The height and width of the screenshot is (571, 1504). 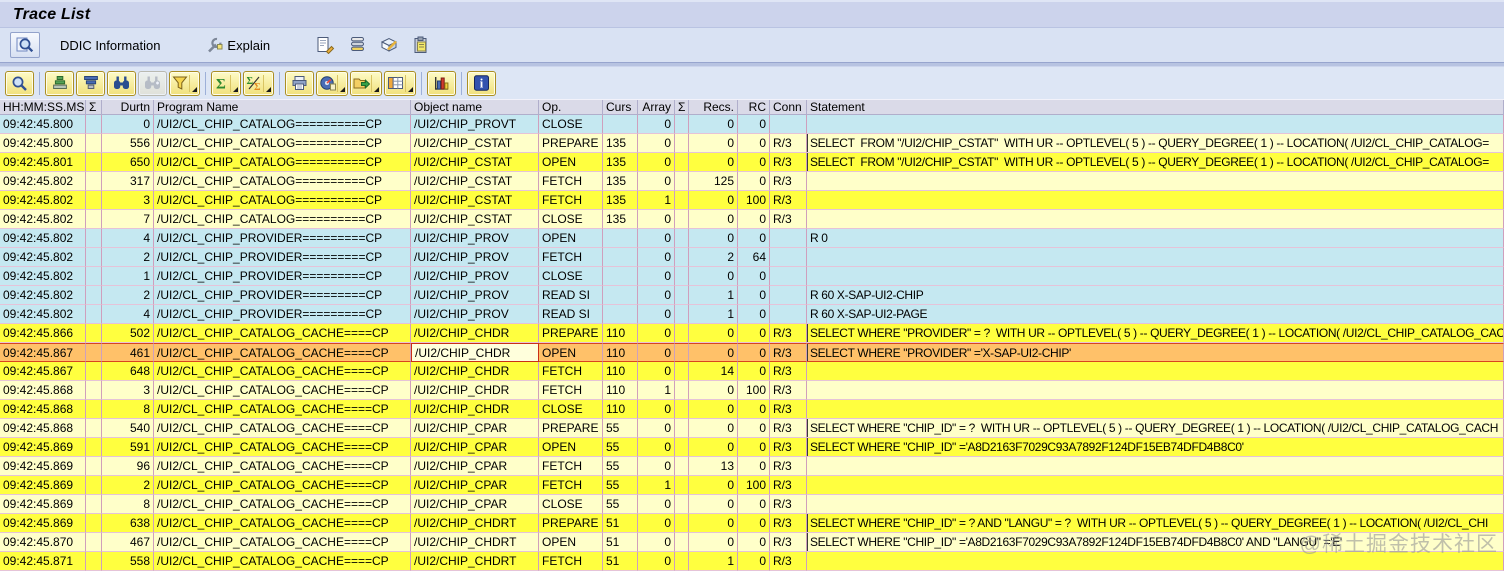 What do you see at coordinates (128, 124) in the screenshot?
I see `cell-d: 0` at bounding box center [128, 124].